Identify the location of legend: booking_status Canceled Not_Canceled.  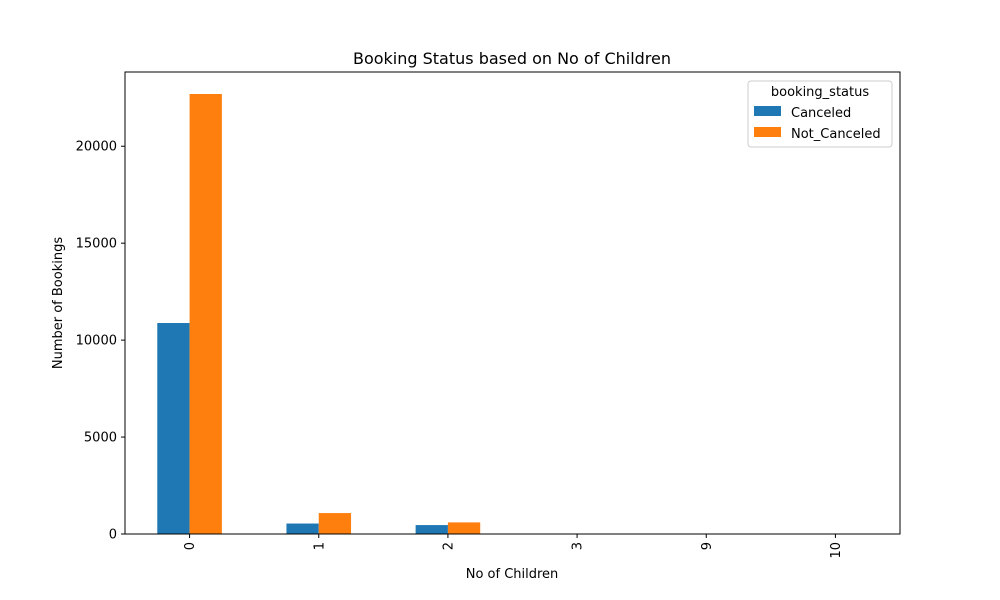
(820, 114).